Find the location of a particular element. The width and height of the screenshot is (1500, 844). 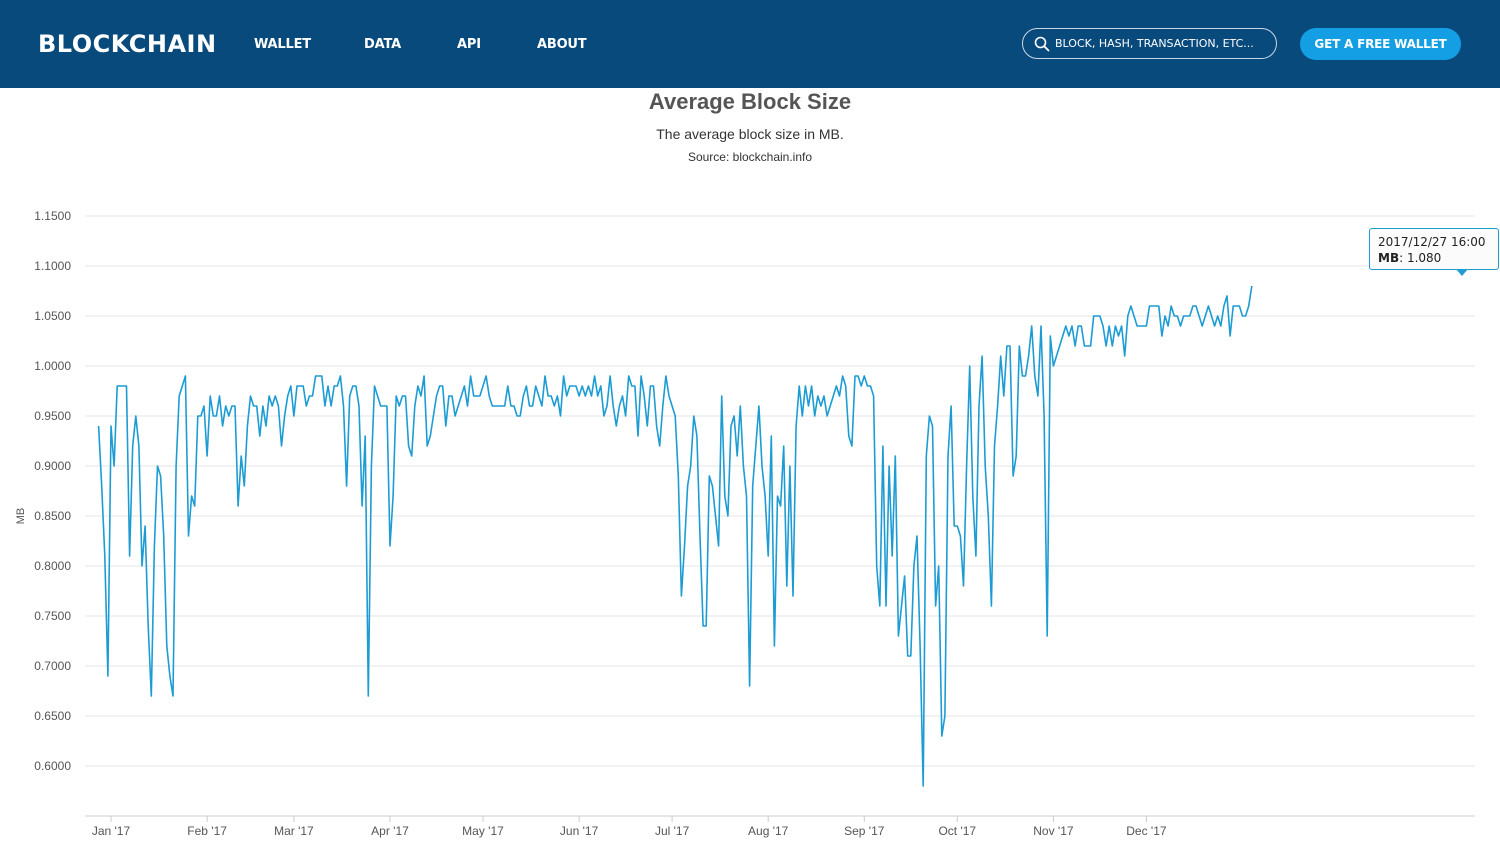

x-tick-label-11: Dec '17 is located at coordinates (1146, 831).